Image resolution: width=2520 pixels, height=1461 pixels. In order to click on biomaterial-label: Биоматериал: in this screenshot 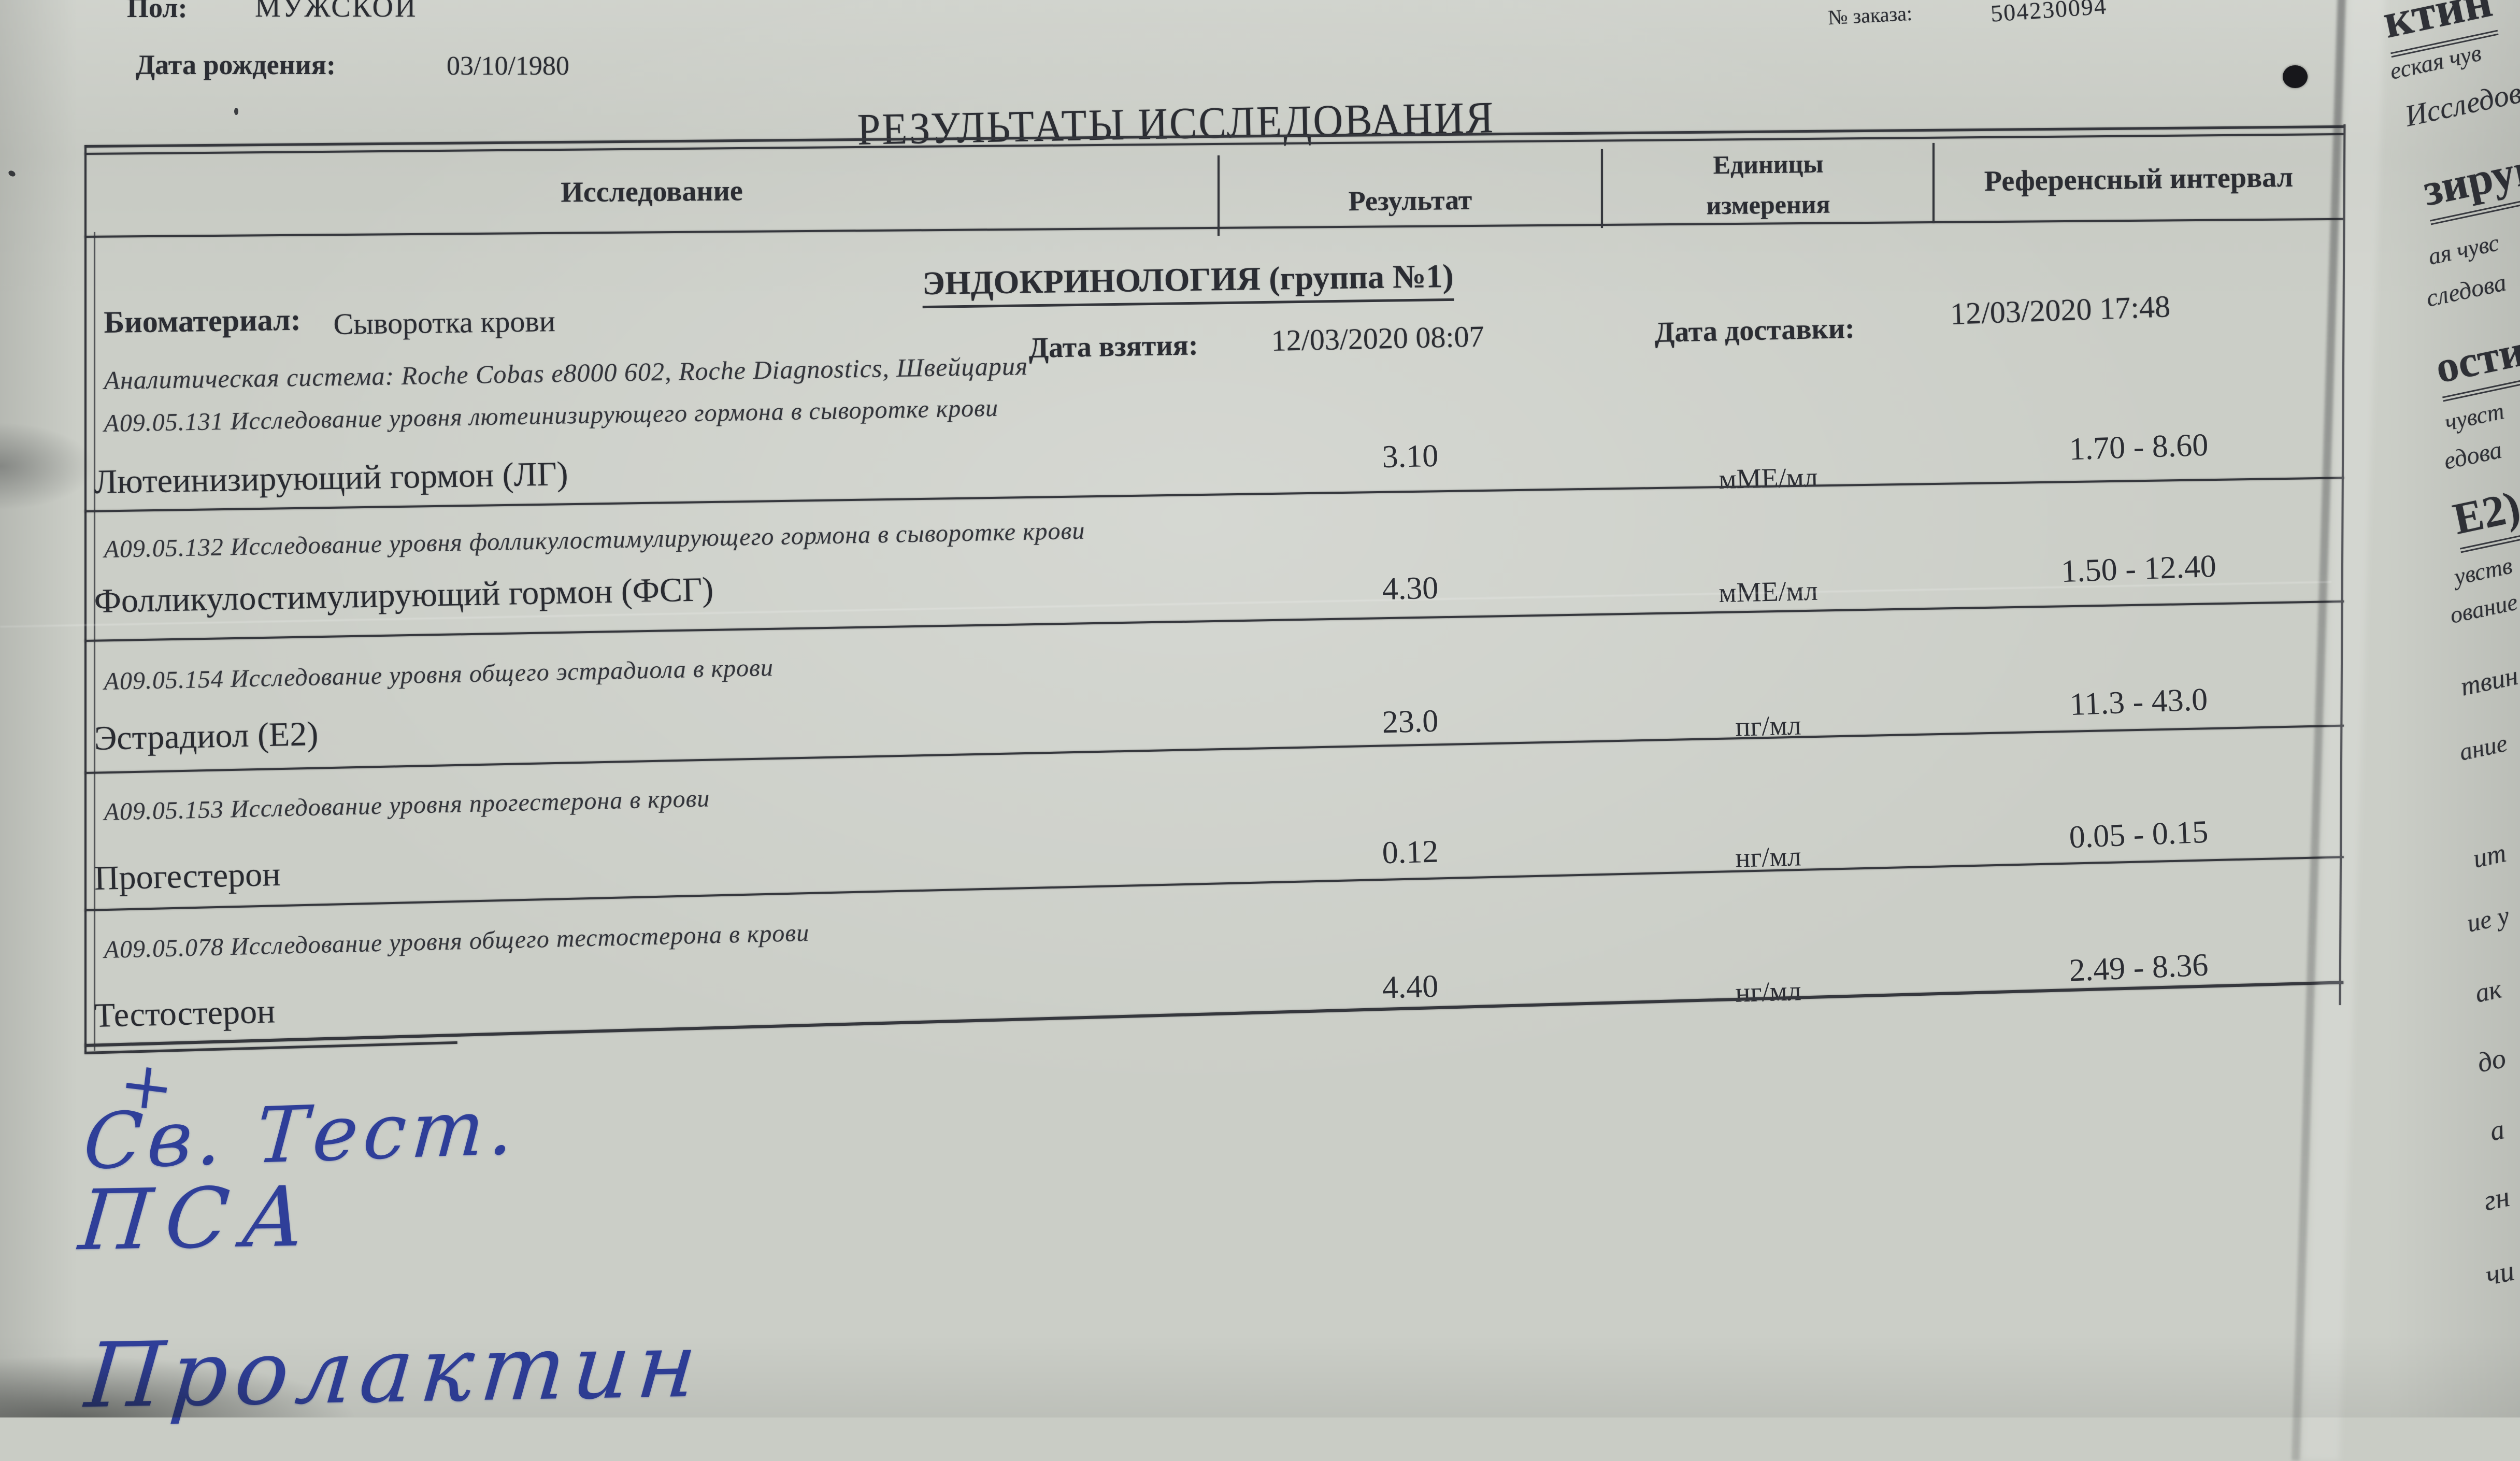, I will do `click(203, 321)`.